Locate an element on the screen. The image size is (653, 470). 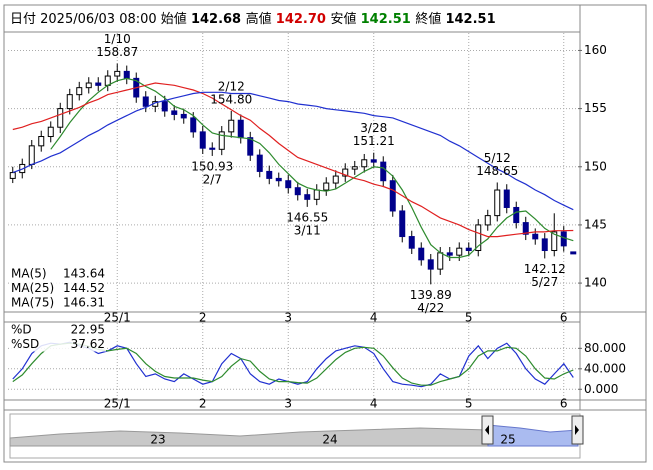
x-tick-label: 4 is located at coordinates (374, 318).